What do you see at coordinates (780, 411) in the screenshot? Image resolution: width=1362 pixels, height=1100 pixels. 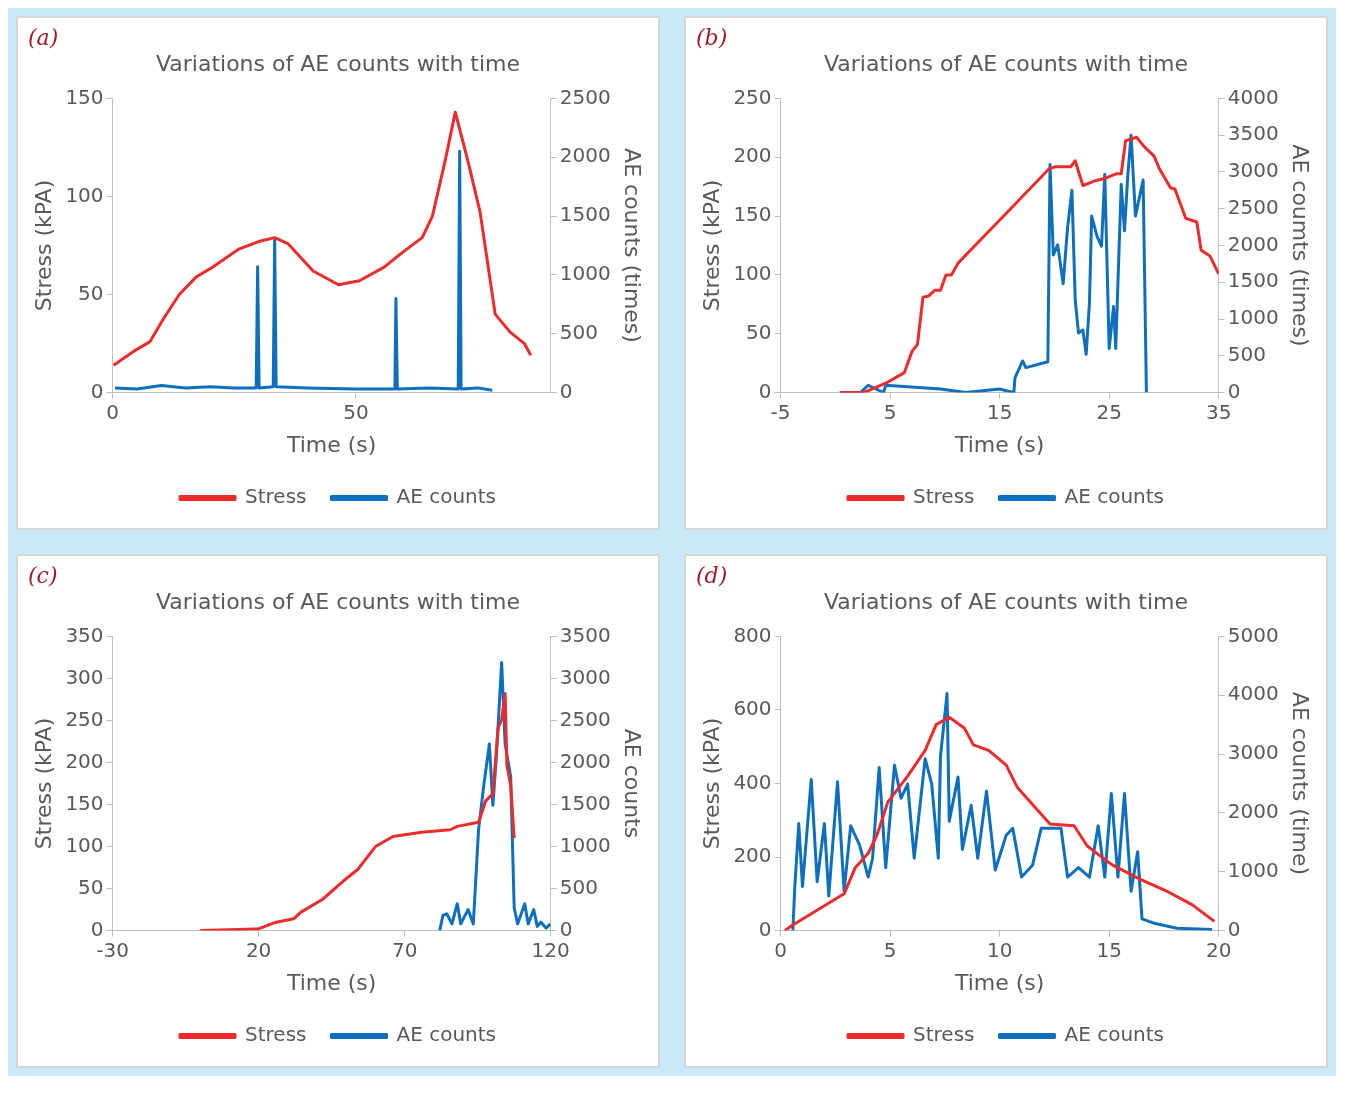 I see `x-tick-label: -5` at bounding box center [780, 411].